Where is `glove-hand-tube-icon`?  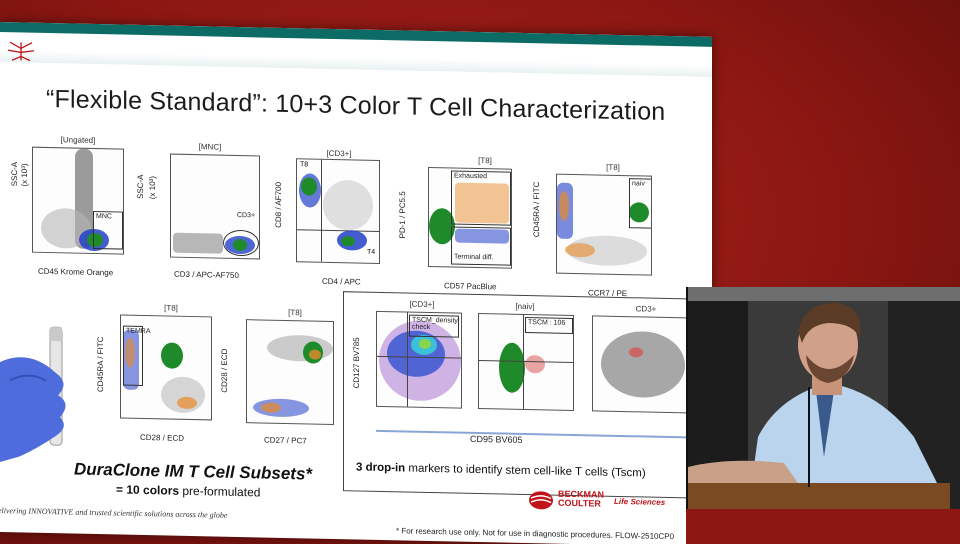
glove-hand-tube-icon is located at coordinates (33, 394).